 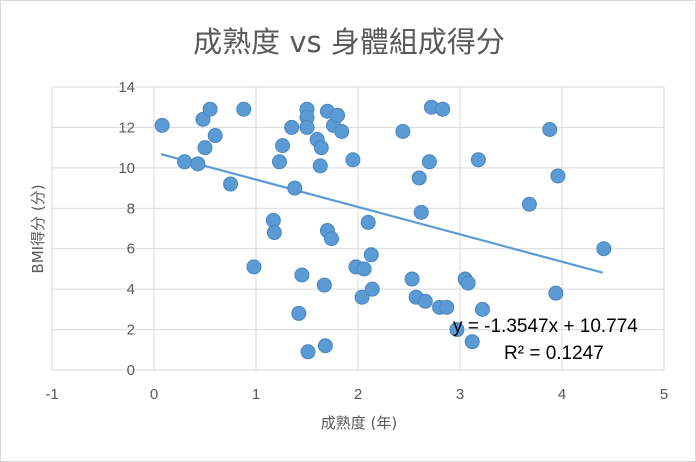 What do you see at coordinates (349, 42) in the screenshot?
I see `chart-title: 成熟度 vs 身體組成得分` at bounding box center [349, 42].